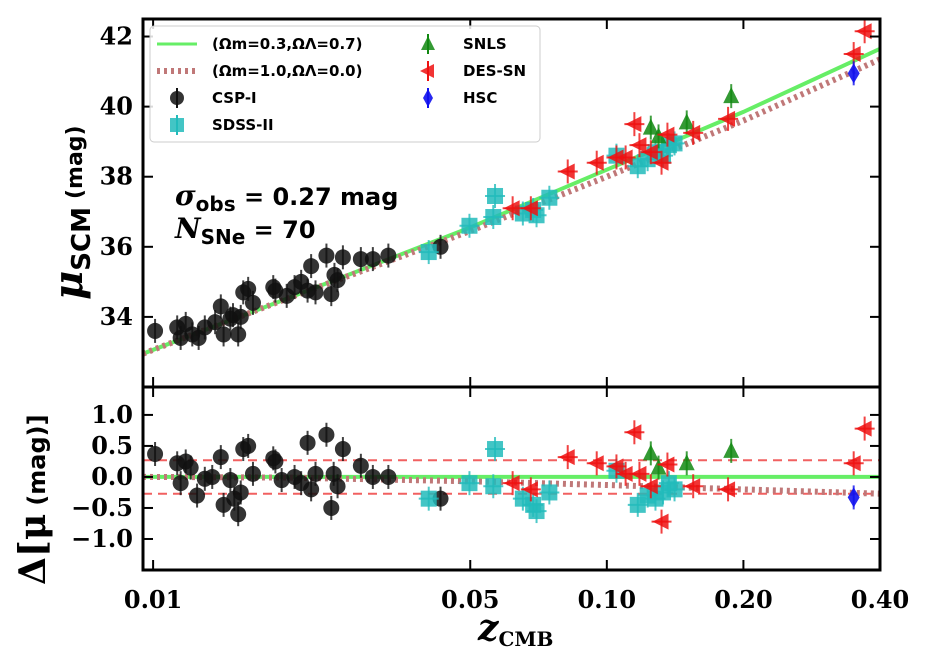  I want to click on legend-hsc-label: HSC, so click(480, 98).